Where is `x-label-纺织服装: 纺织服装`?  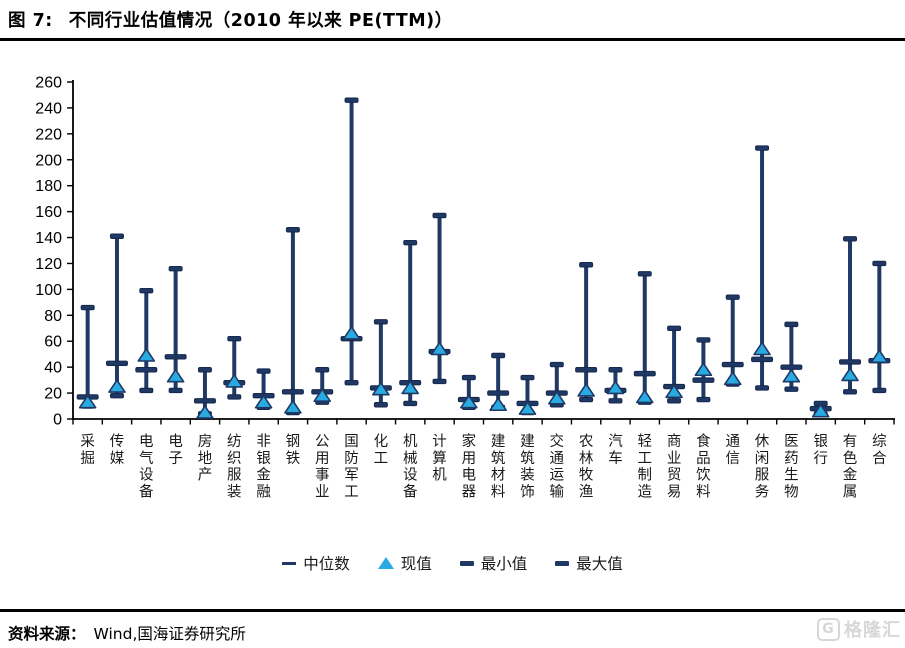 x-label-纺织服装: 纺织服装 is located at coordinates (234, 466).